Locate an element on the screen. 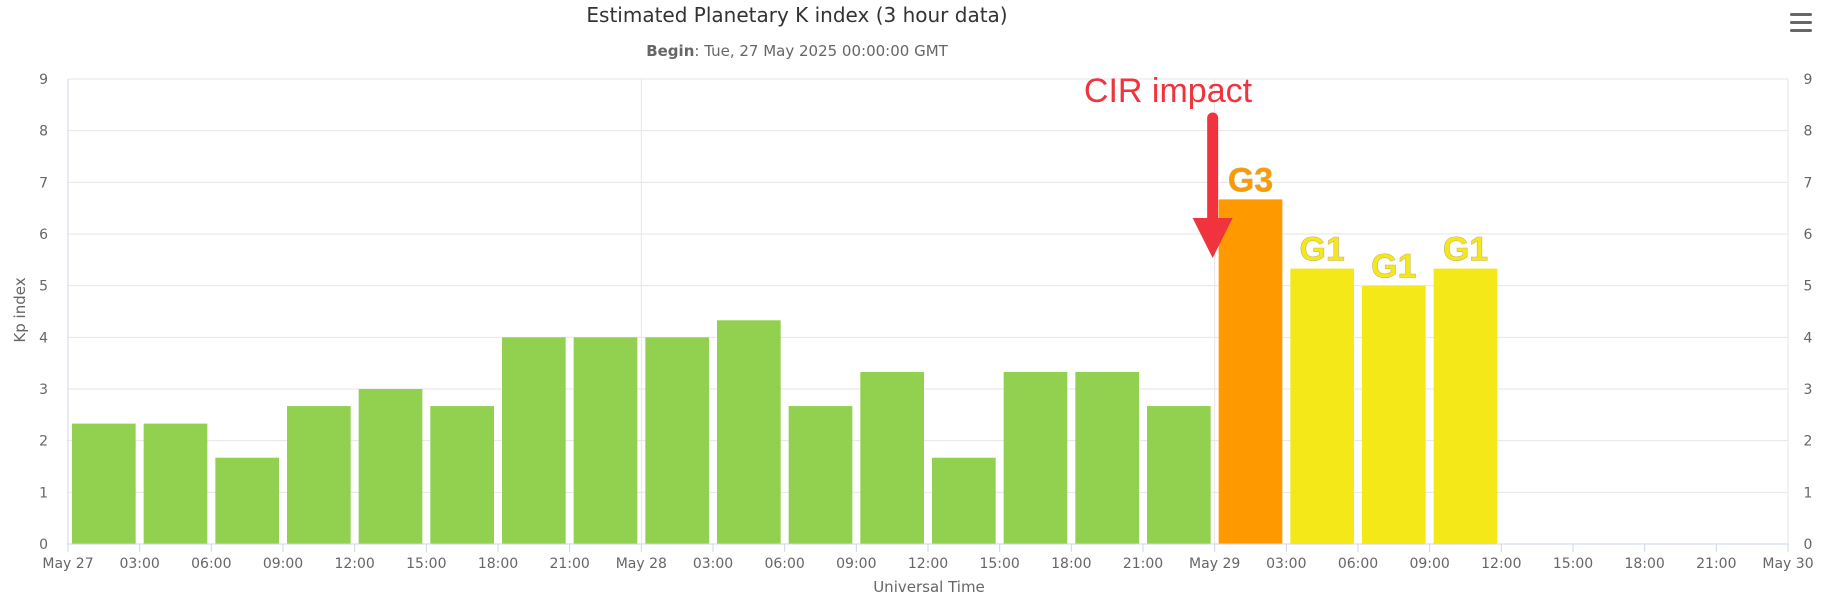  subtitle-value: : Tue, 27 May 2025 00:00:00 GMT is located at coordinates (821, 51).